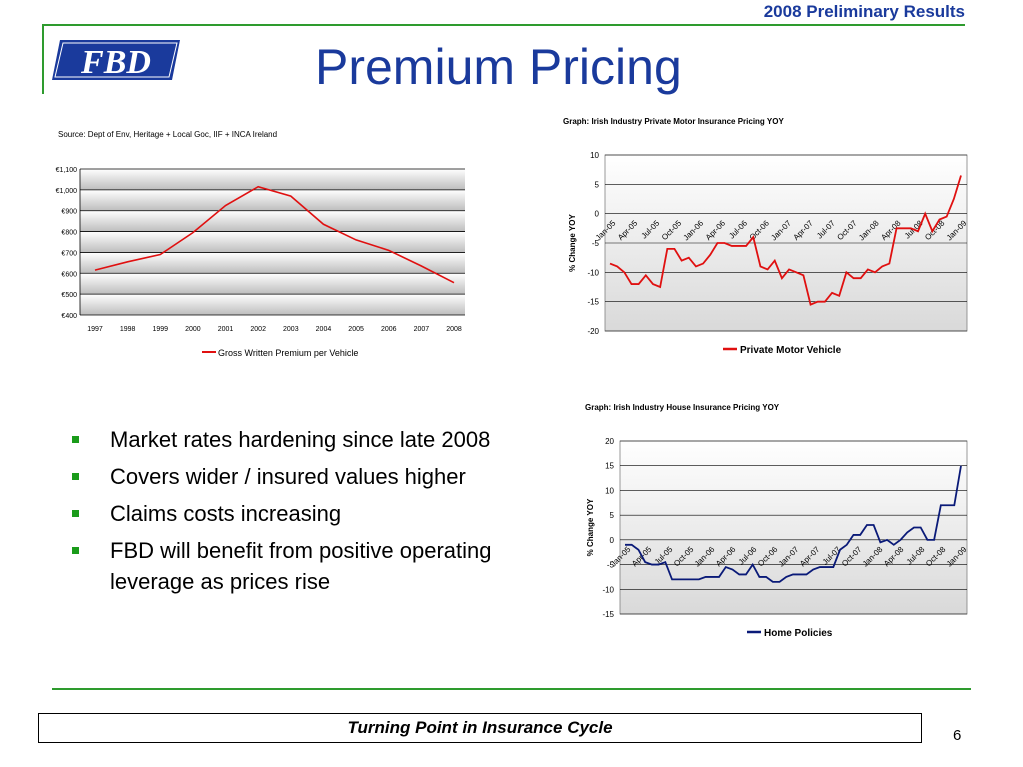 The height and width of the screenshot is (767, 1023). I want to click on y-tick-label: 20, so click(609, 441).